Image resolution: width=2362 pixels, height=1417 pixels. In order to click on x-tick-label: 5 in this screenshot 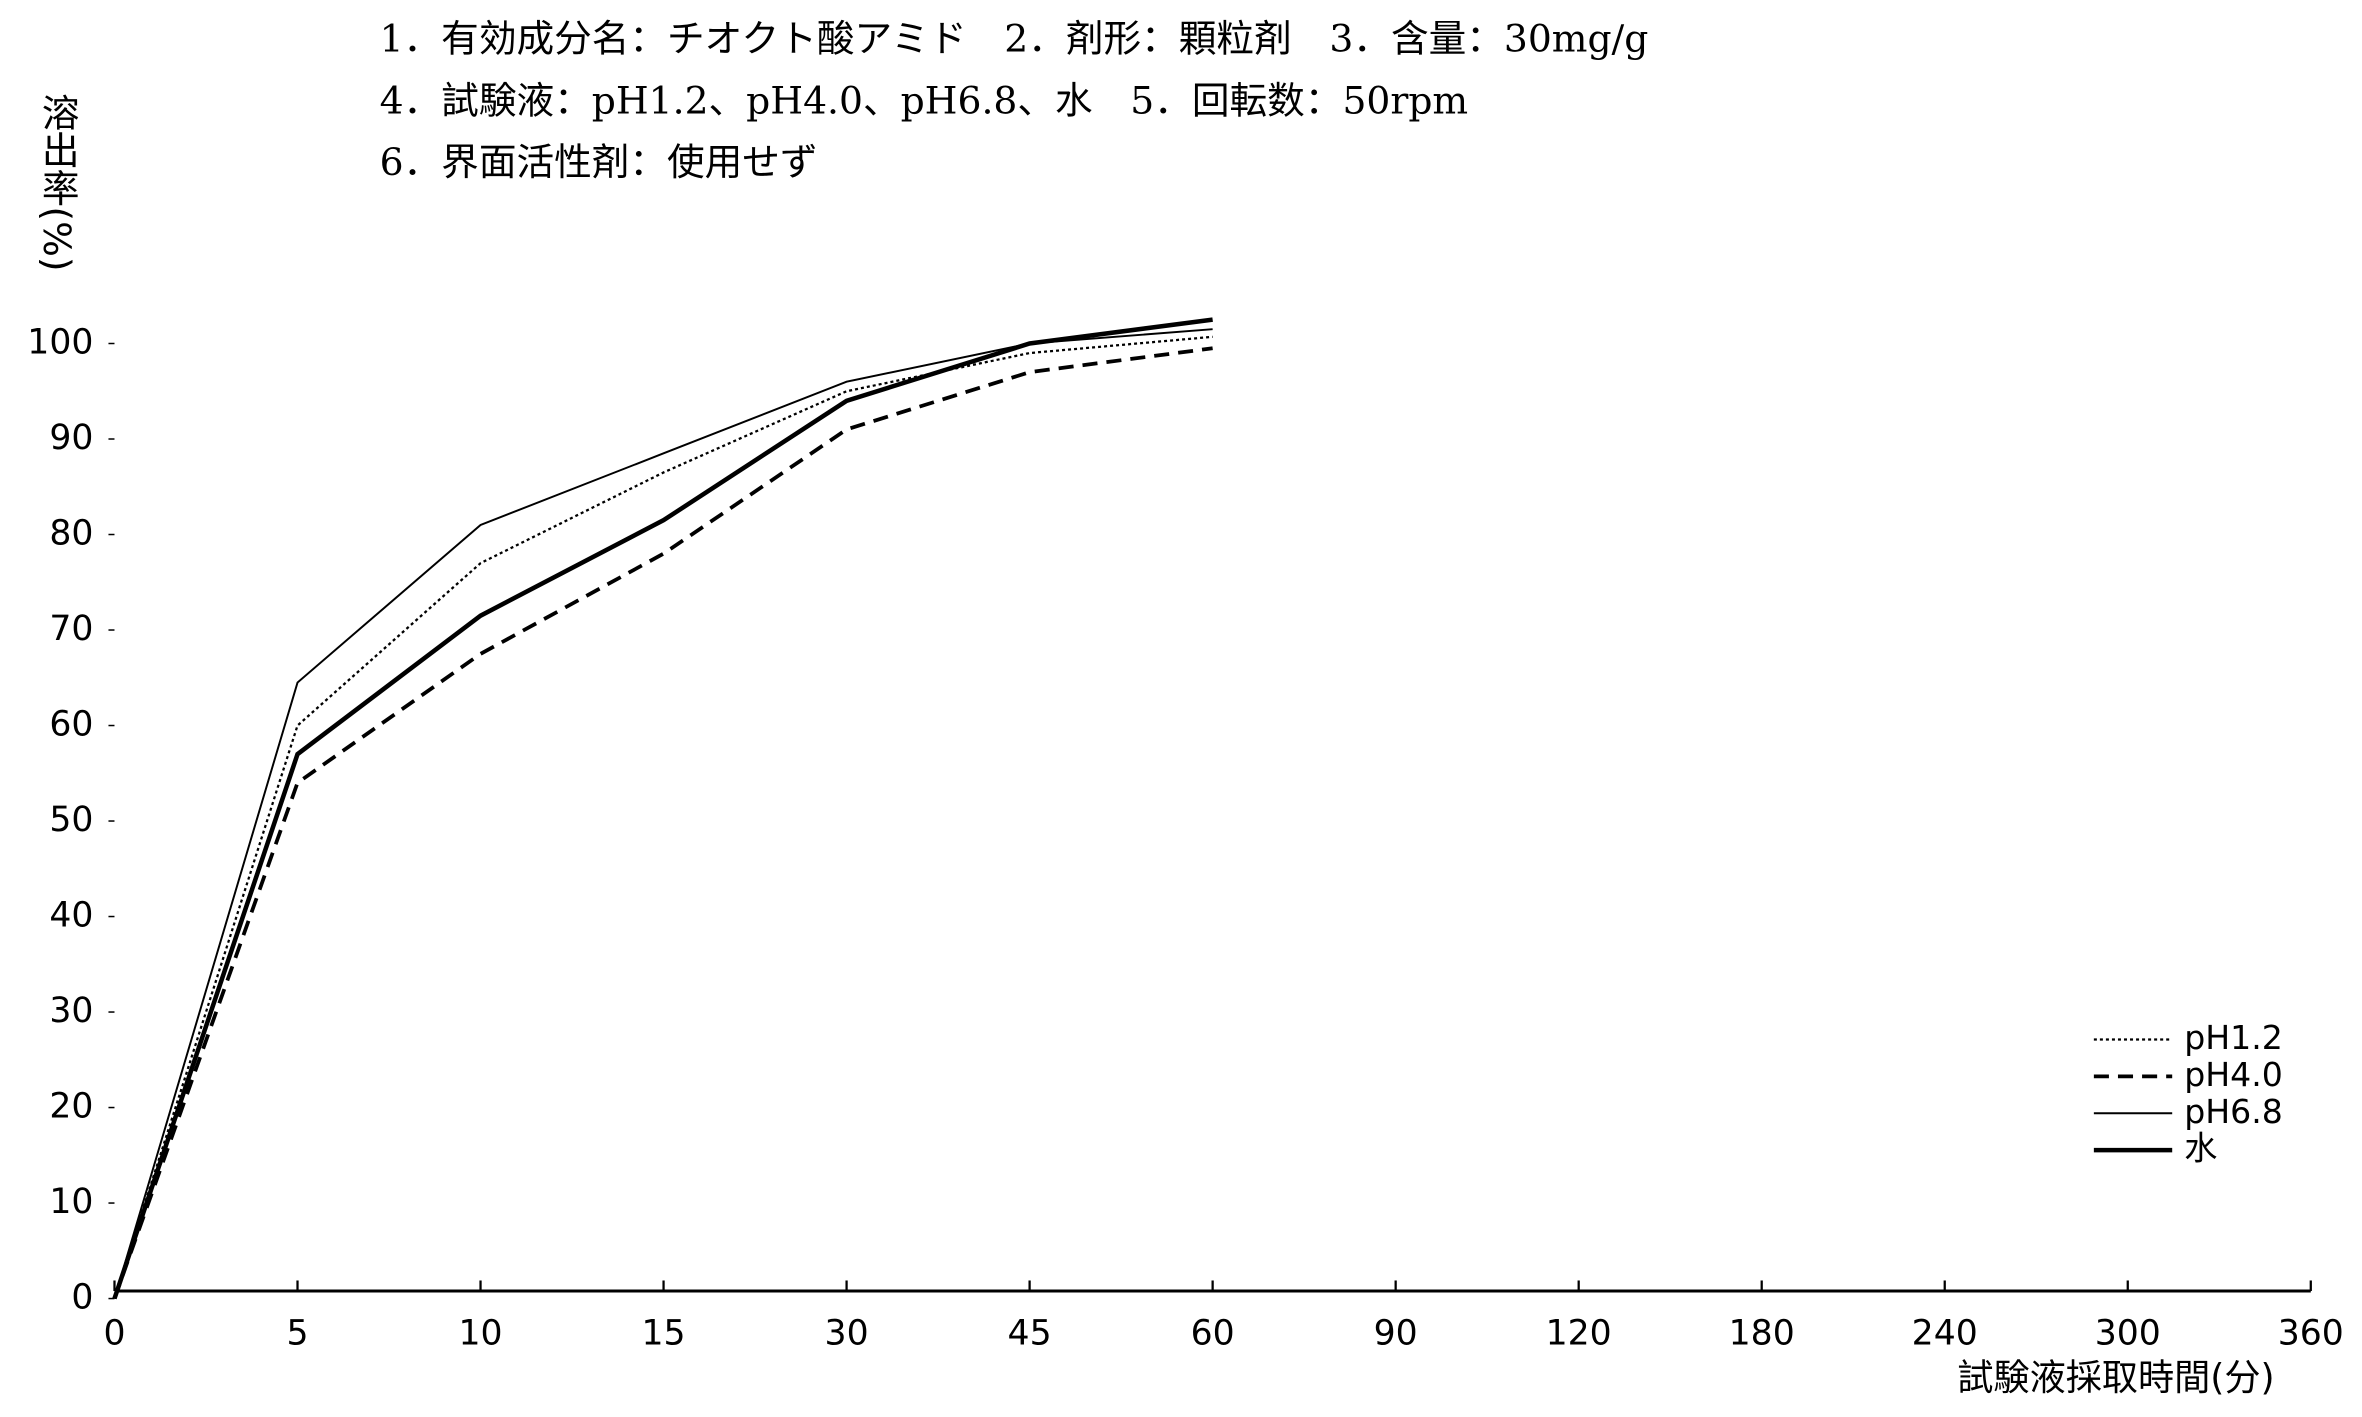, I will do `click(297, 1334)`.